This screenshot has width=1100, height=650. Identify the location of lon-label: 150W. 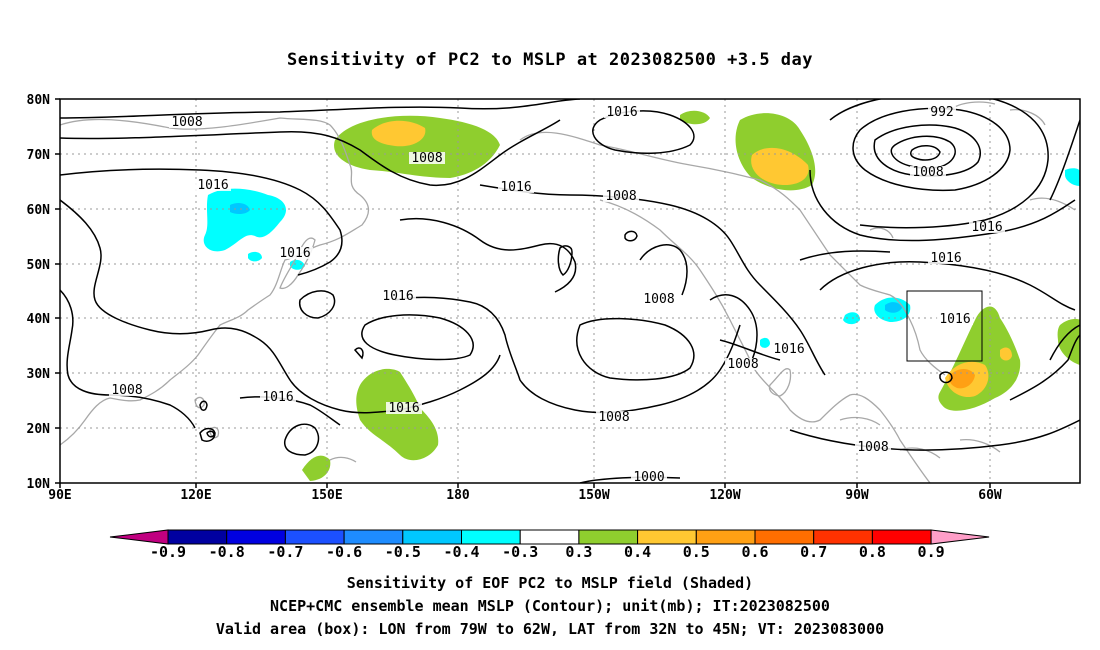
(593, 495).